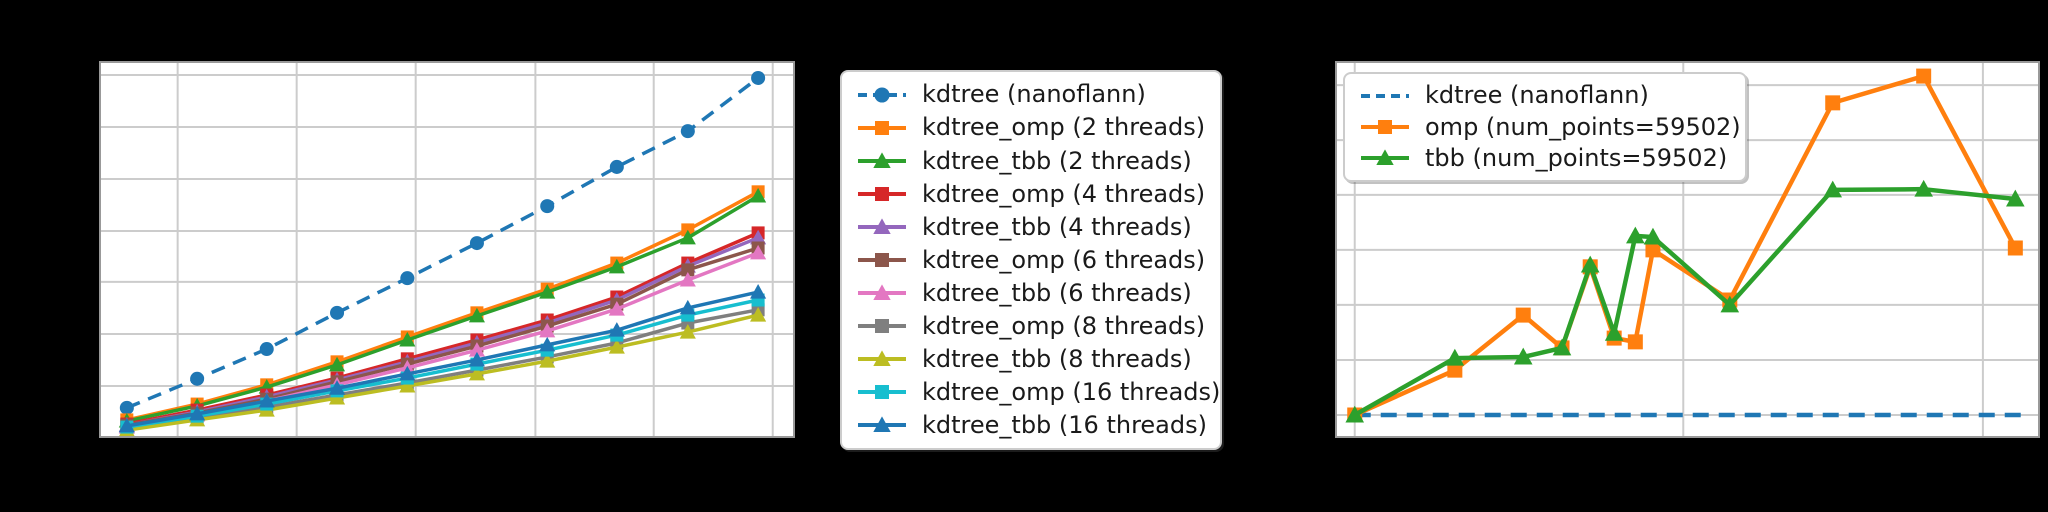 Image resolution: width=2048 pixels, height=512 pixels. What do you see at coordinates (1064, 127) in the screenshot?
I see `legend-item-label: kdtree_omp (2 threads)` at bounding box center [1064, 127].